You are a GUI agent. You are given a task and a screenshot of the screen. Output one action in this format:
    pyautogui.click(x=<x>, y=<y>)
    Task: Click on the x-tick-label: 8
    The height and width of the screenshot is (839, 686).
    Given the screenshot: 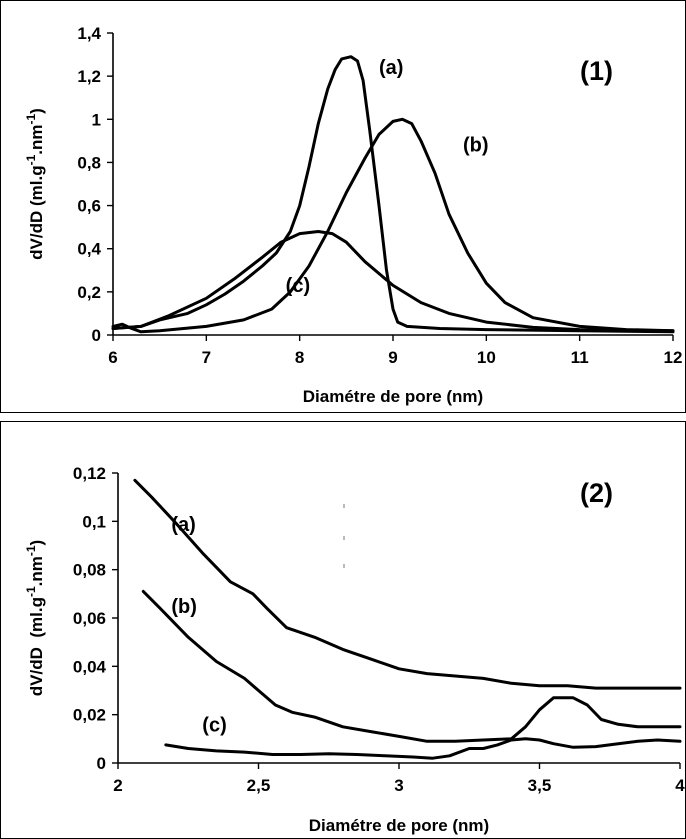 What is the action you would take?
    pyautogui.click(x=299, y=357)
    